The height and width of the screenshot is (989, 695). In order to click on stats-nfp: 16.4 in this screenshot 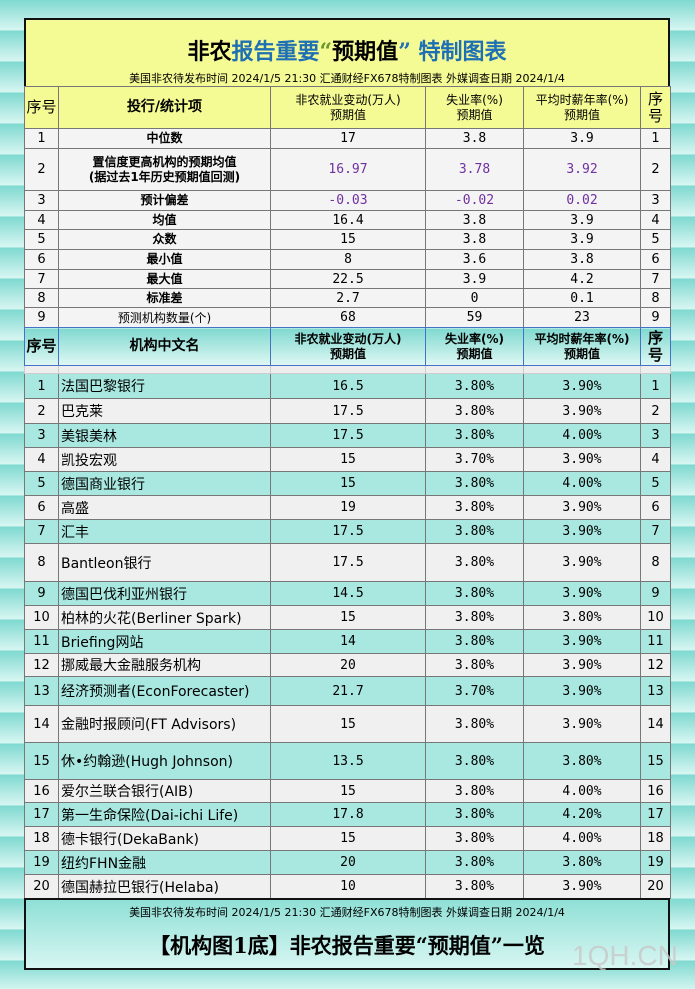, I will do `click(348, 220)`.